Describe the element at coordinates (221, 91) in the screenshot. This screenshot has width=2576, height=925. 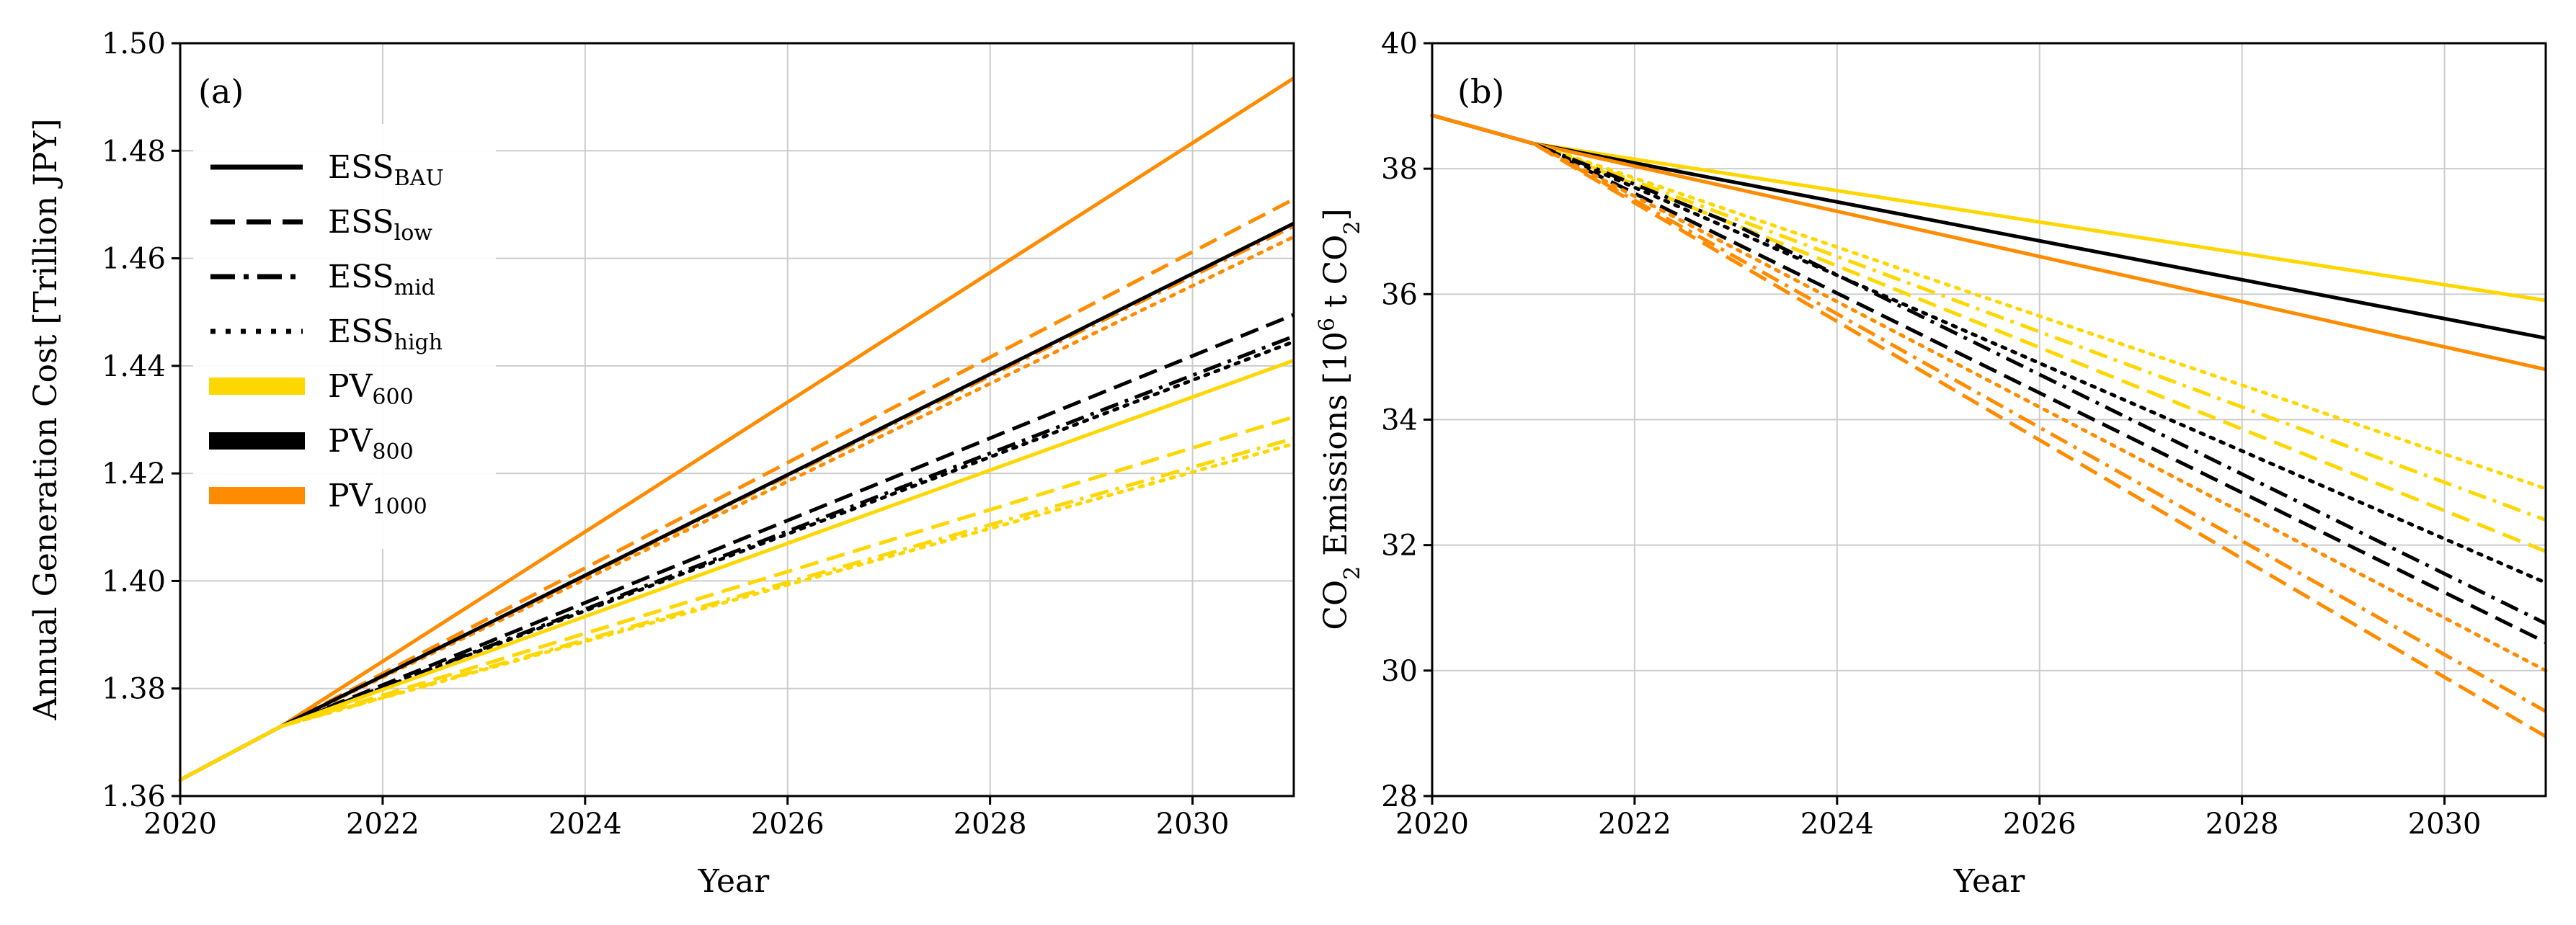
I see `panel-a-tag: (a)` at that location.